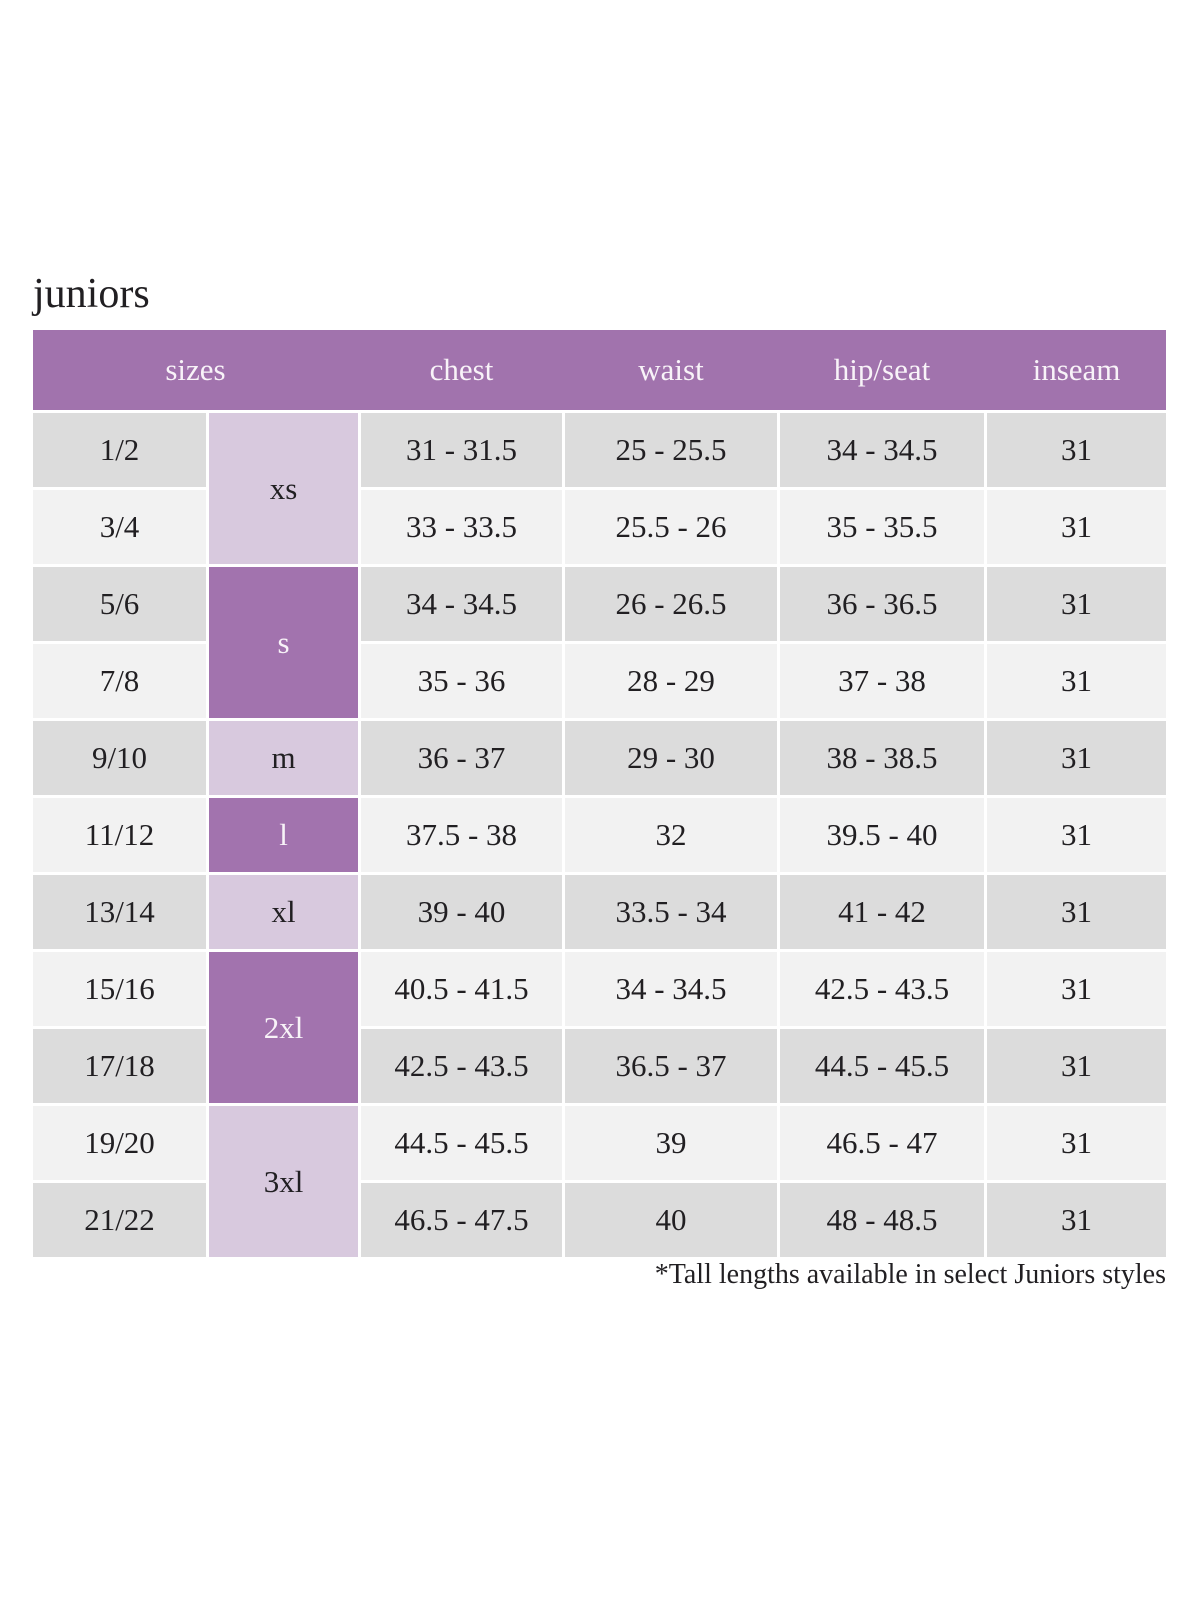 This screenshot has height=1600, width=1200. Describe the element at coordinates (461, 989) in the screenshot. I see `chest-cell: 40.5 - 41.5` at that location.